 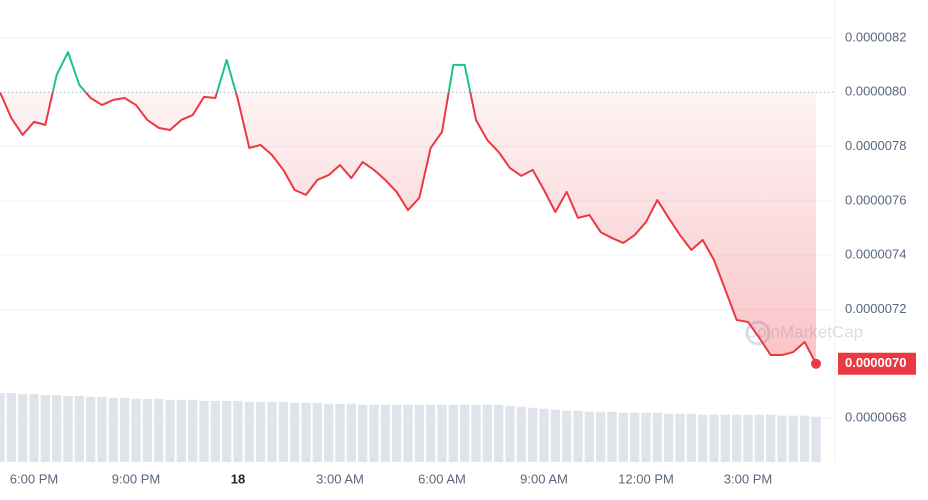 What do you see at coordinates (34, 478) in the screenshot?
I see `x-tick-label: 6:00 PM` at bounding box center [34, 478].